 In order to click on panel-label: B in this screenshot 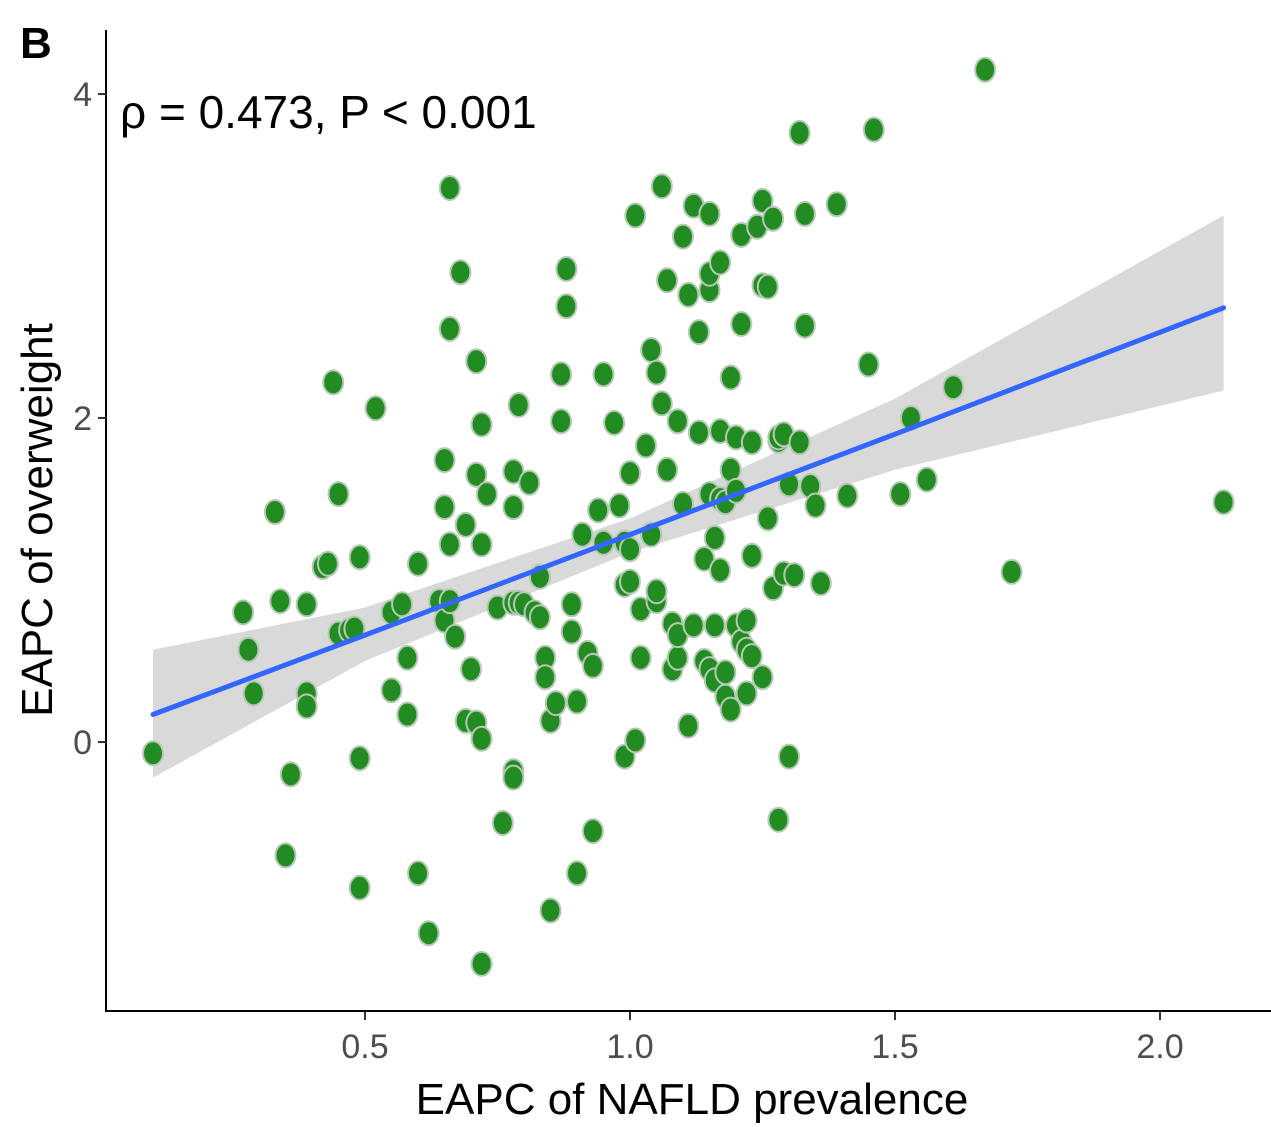, I will do `click(36, 43)`.